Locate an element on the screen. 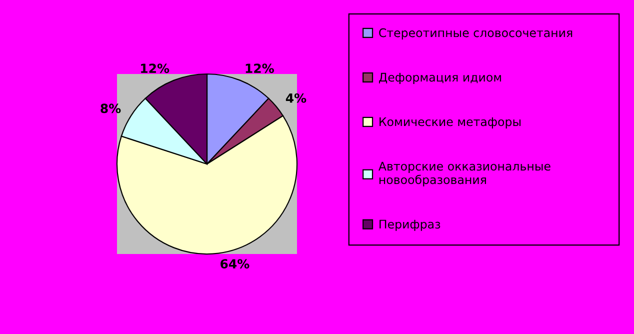 This screenshot has width=634, height=334. legend-label: Авторские окказиональные новообразования is located at coordinates (464, 174).